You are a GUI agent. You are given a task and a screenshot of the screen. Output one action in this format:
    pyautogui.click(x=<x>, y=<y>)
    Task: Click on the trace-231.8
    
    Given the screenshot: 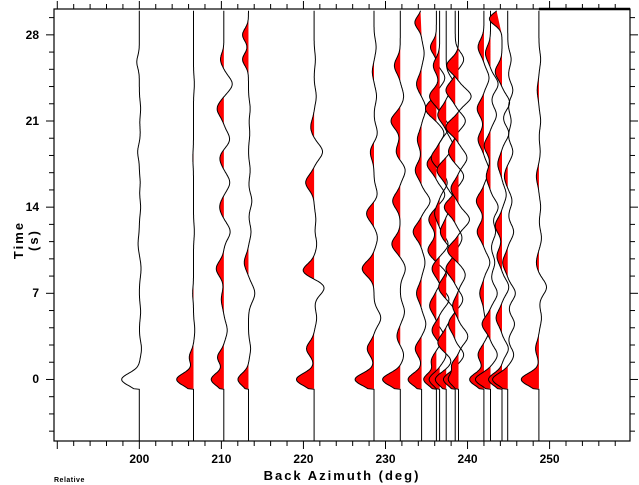 What is the action you would take?
    pyautogui.click(x=394, y=225)
    